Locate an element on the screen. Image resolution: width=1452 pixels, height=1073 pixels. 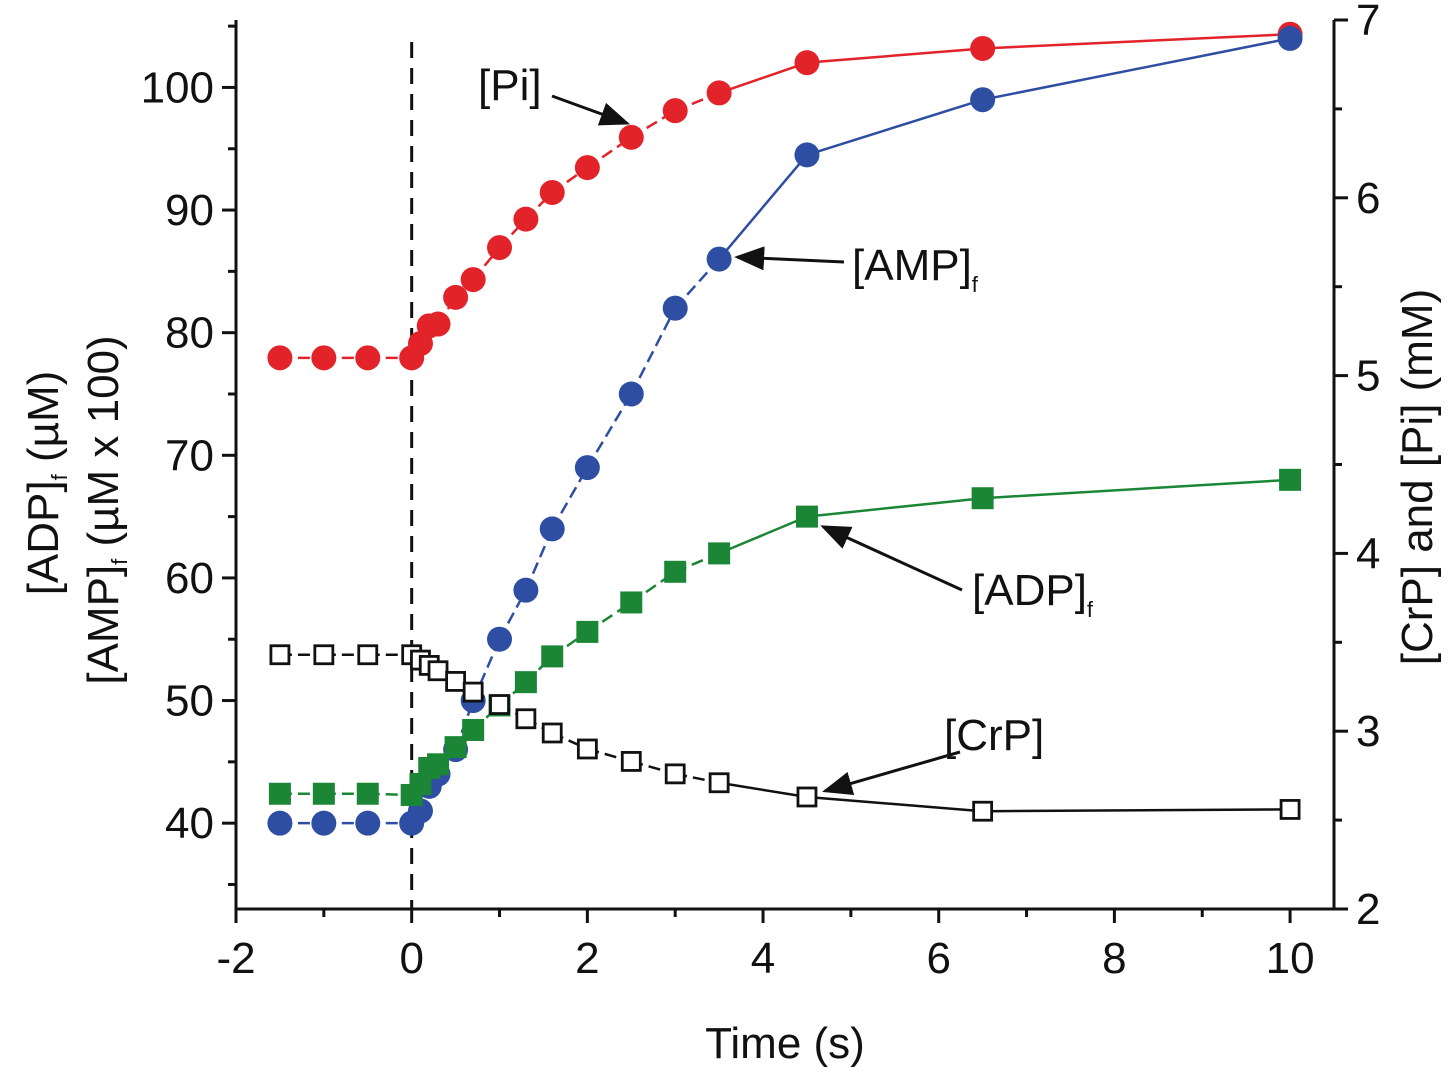
y-left-axis-title-line2: [AMP]f (µM x 100) is located at coordinates (105, 509).